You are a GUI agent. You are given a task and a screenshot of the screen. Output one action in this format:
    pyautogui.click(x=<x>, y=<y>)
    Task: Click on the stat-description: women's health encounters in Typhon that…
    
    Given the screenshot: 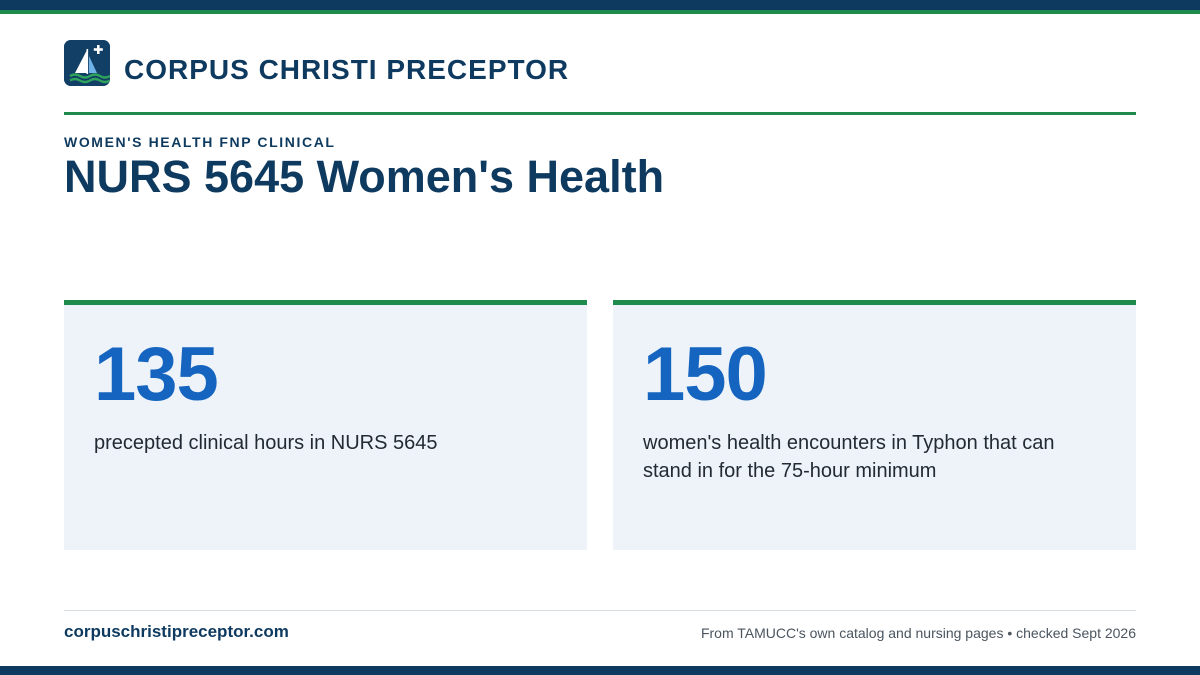 What is the action you would take?
    pyautogui.click(x=849, y=457)
    